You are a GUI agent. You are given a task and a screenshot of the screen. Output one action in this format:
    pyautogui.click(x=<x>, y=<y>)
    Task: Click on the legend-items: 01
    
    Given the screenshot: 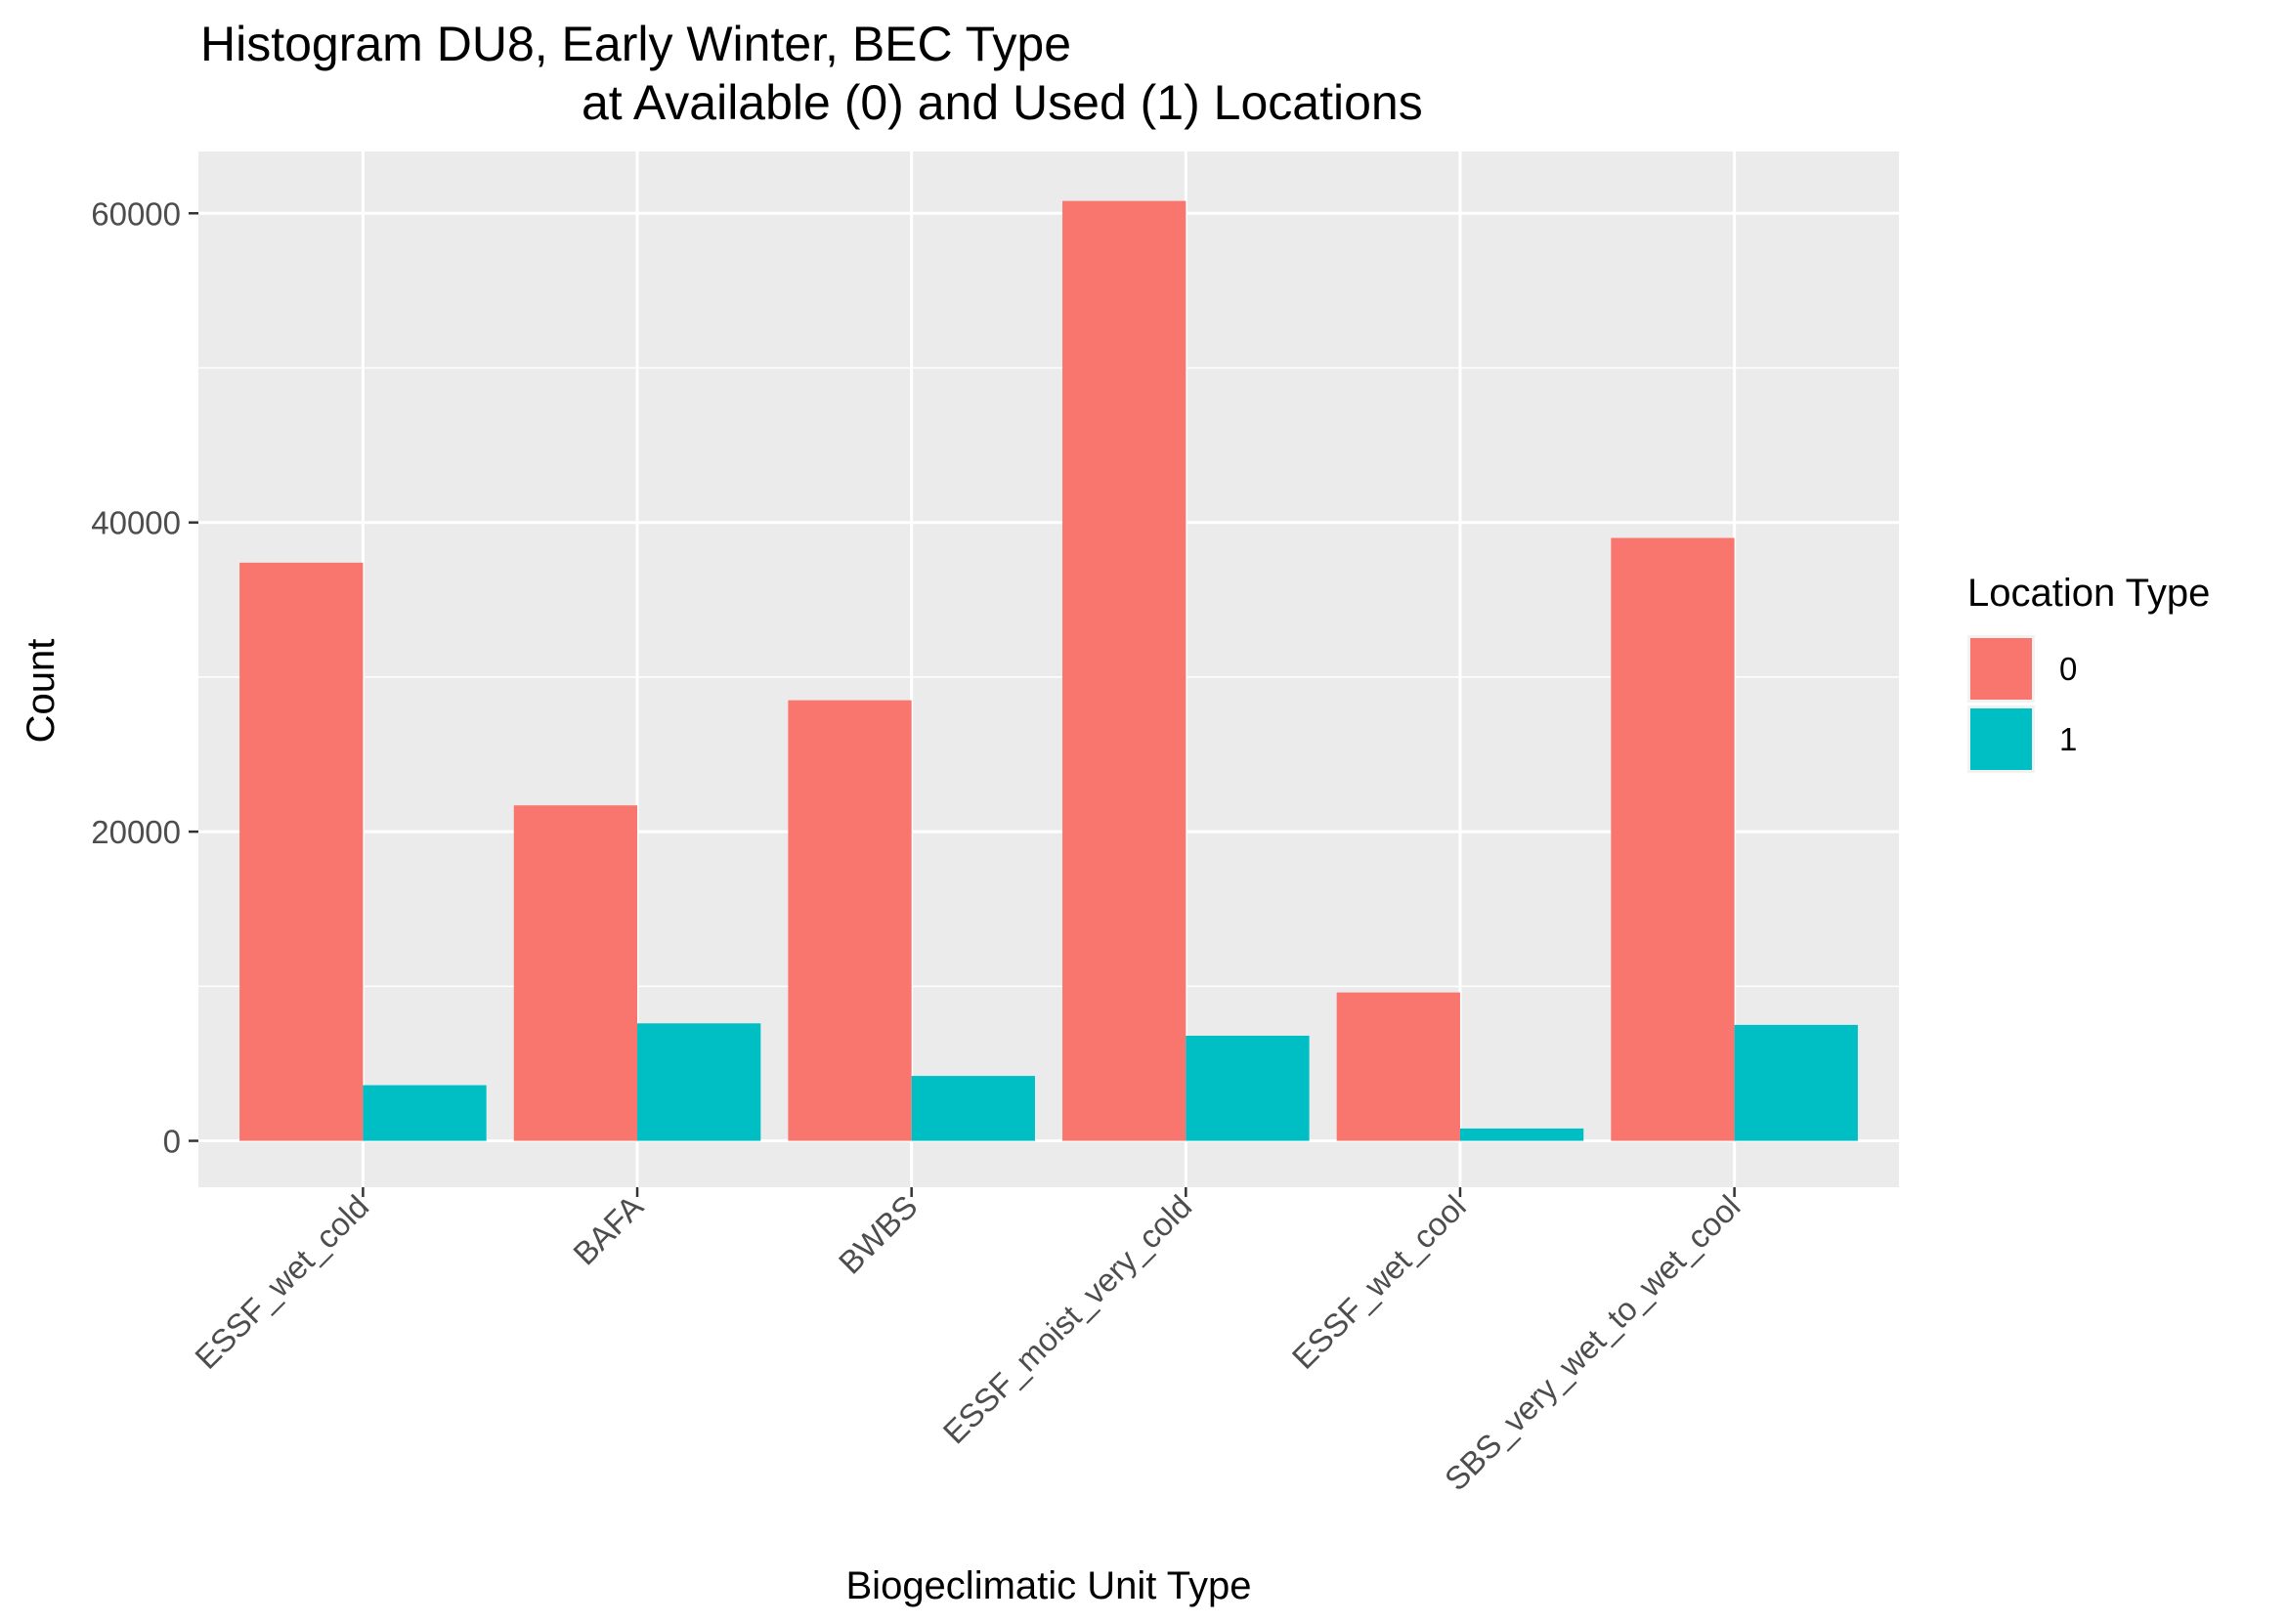 What is the action you would take?
    pyautogui.click(x=2022, y=704)
    